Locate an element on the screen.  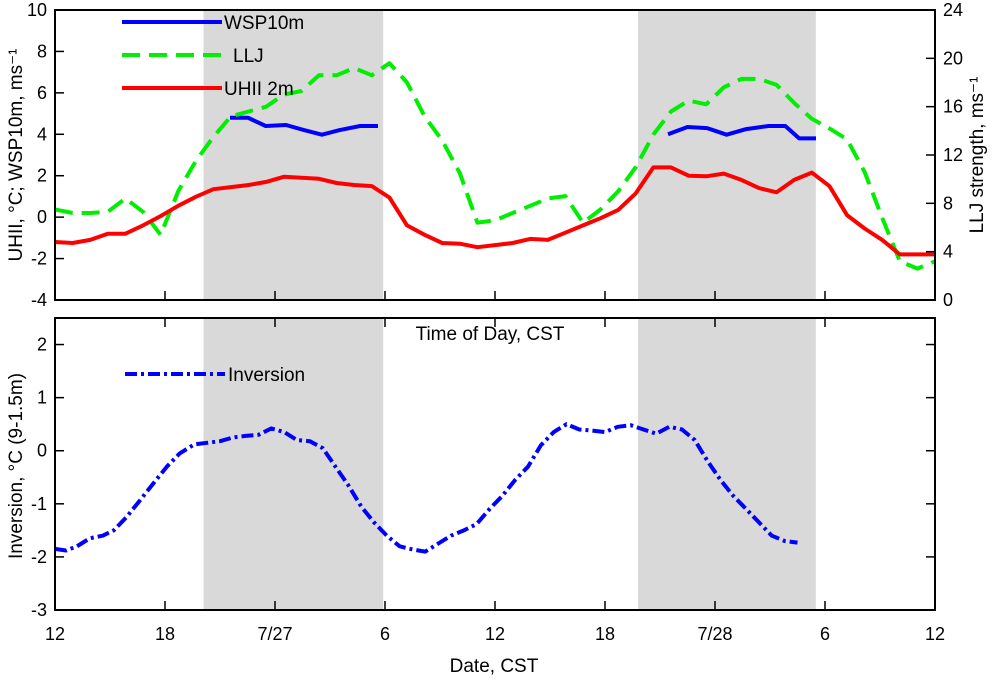
top-x-axis-label: Time of Day, CST is located at coordinates (490, 334).